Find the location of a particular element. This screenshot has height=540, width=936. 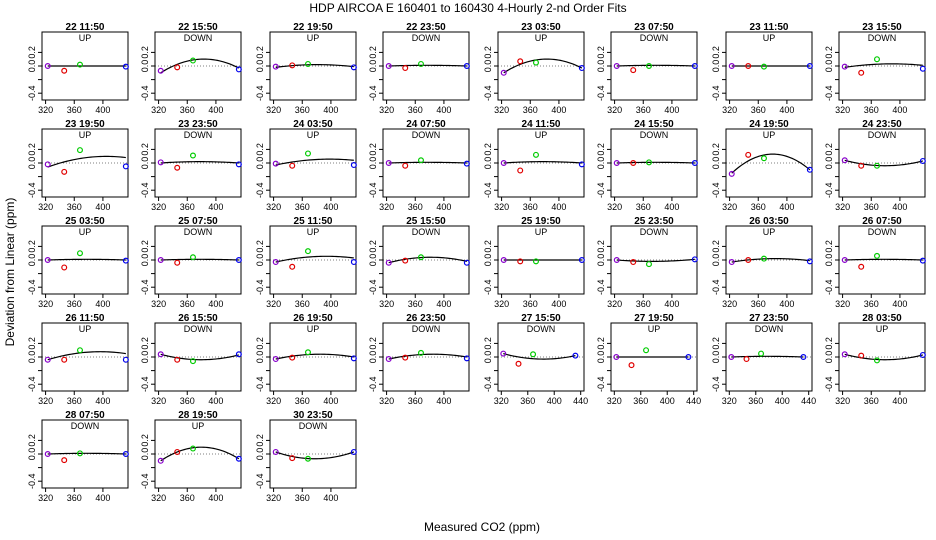

panel-title: 26 03:50 is located at coordinates (769, 221).